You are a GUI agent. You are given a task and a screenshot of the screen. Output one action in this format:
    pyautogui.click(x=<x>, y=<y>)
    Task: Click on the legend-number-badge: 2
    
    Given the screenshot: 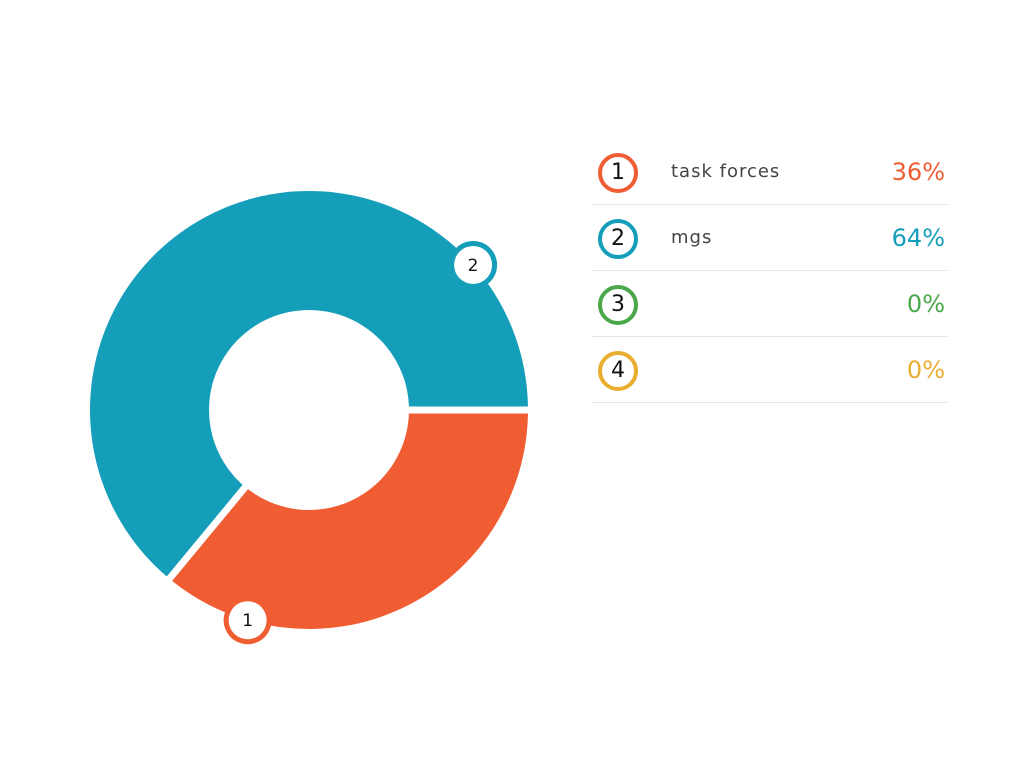 What is the action you would take?
    pyautogui.click(x=618, y=239)
    